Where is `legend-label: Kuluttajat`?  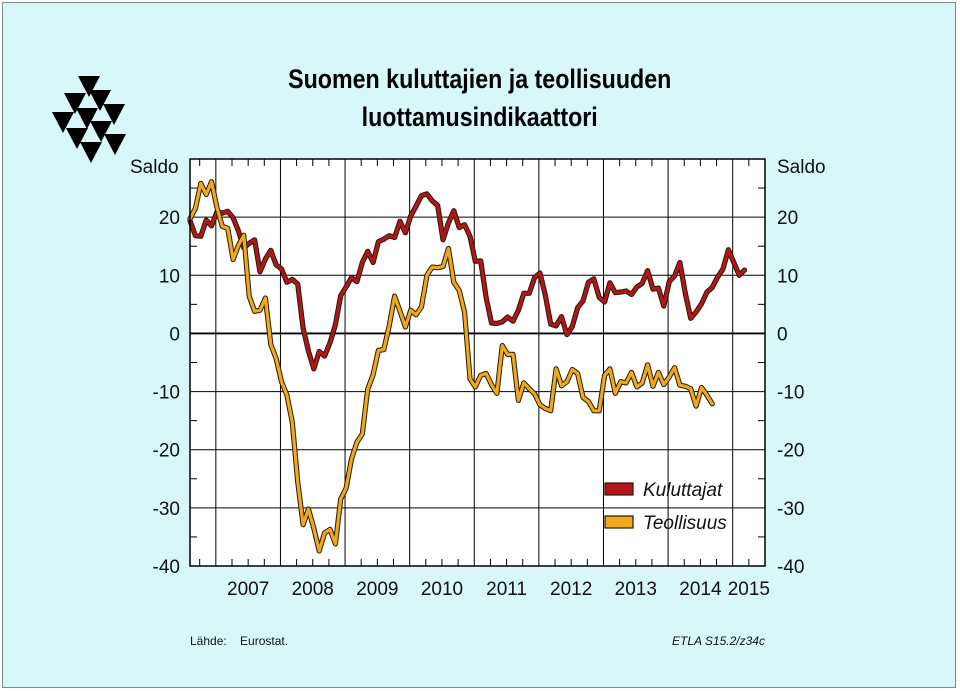
legend-label: Kuluttajat is located at coordinates (683, 490).